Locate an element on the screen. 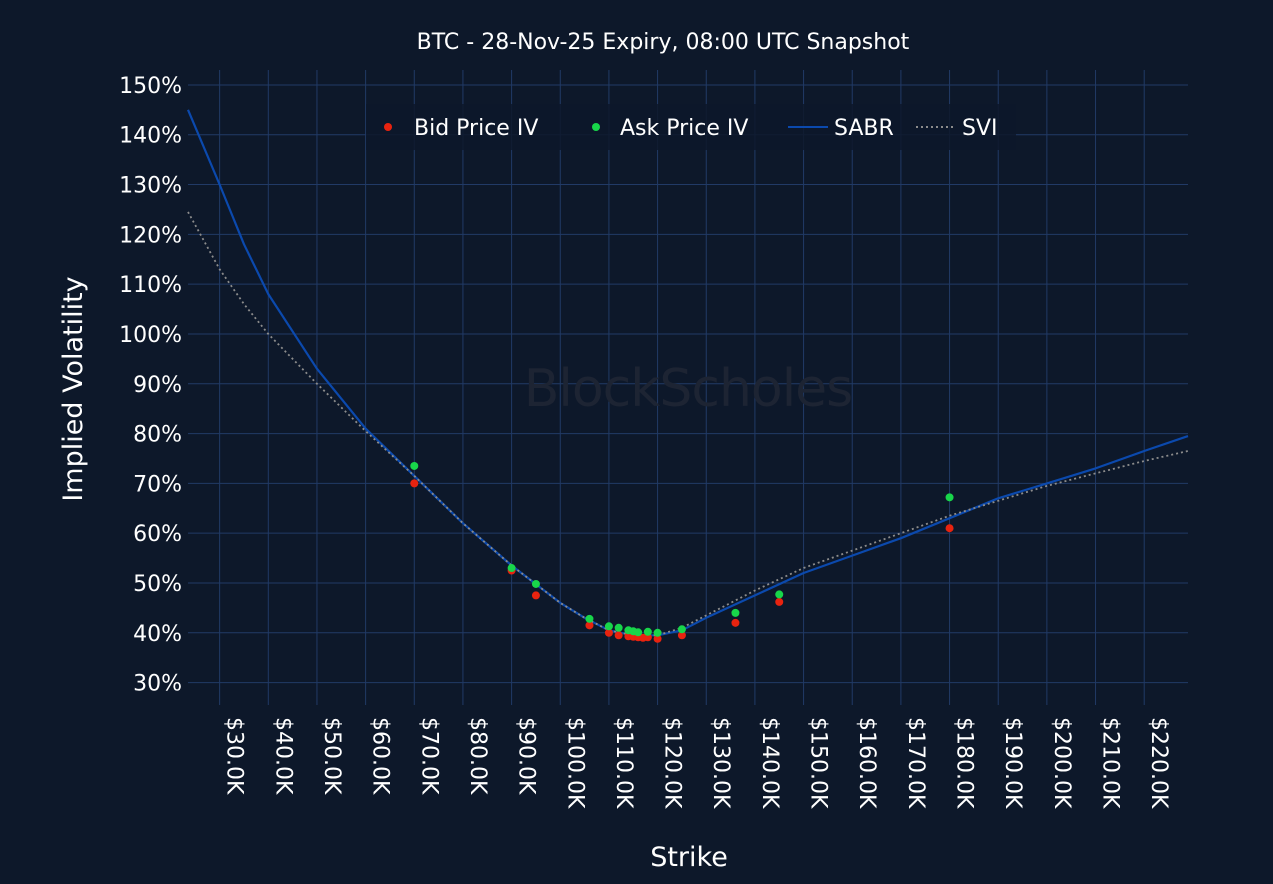  x-tick-label: $120.0K is located at coordinates (672, 763).